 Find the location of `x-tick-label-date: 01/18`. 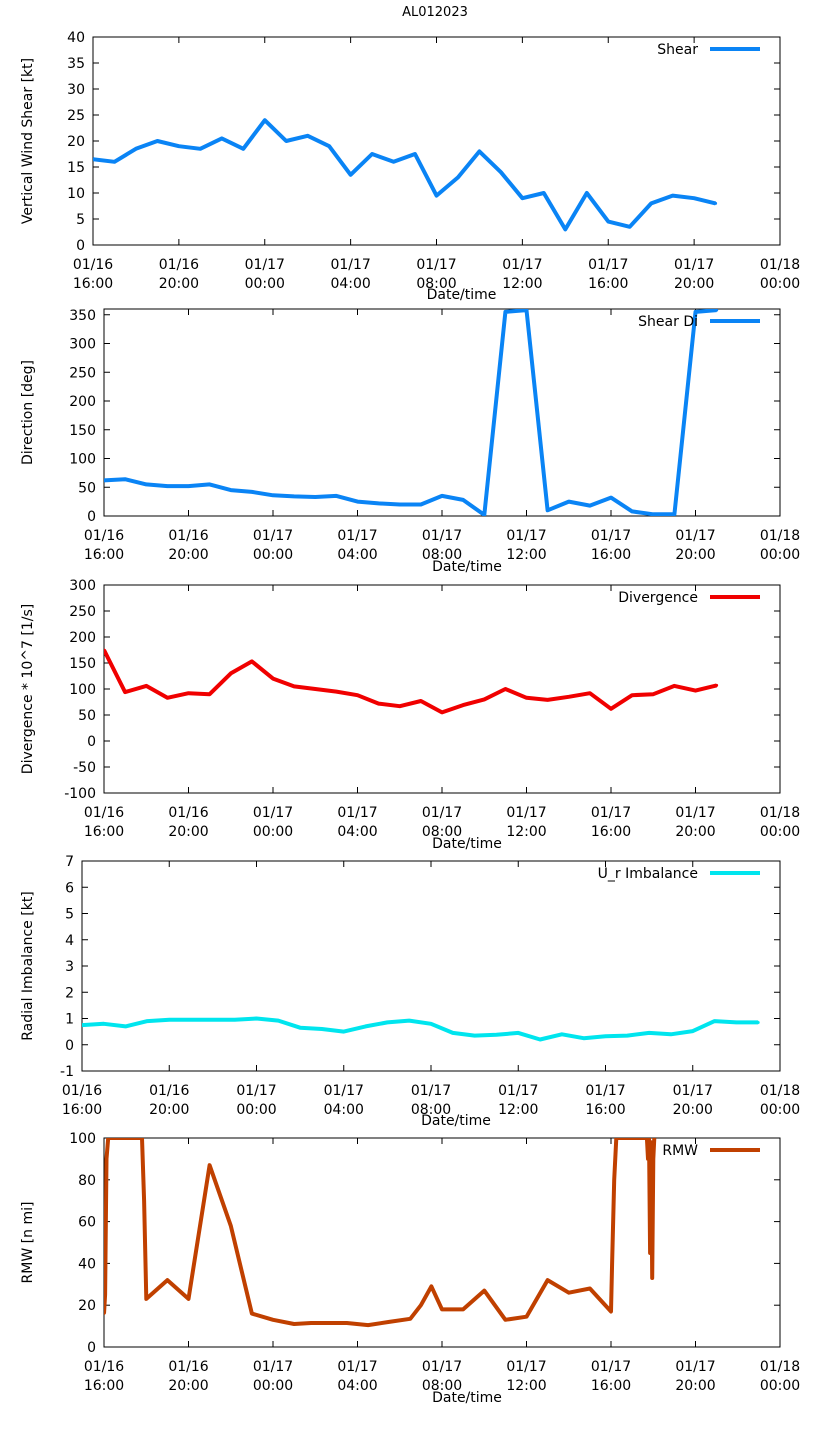

x-tick-label-date: 01/18 is located at coordinates (780, 1091).